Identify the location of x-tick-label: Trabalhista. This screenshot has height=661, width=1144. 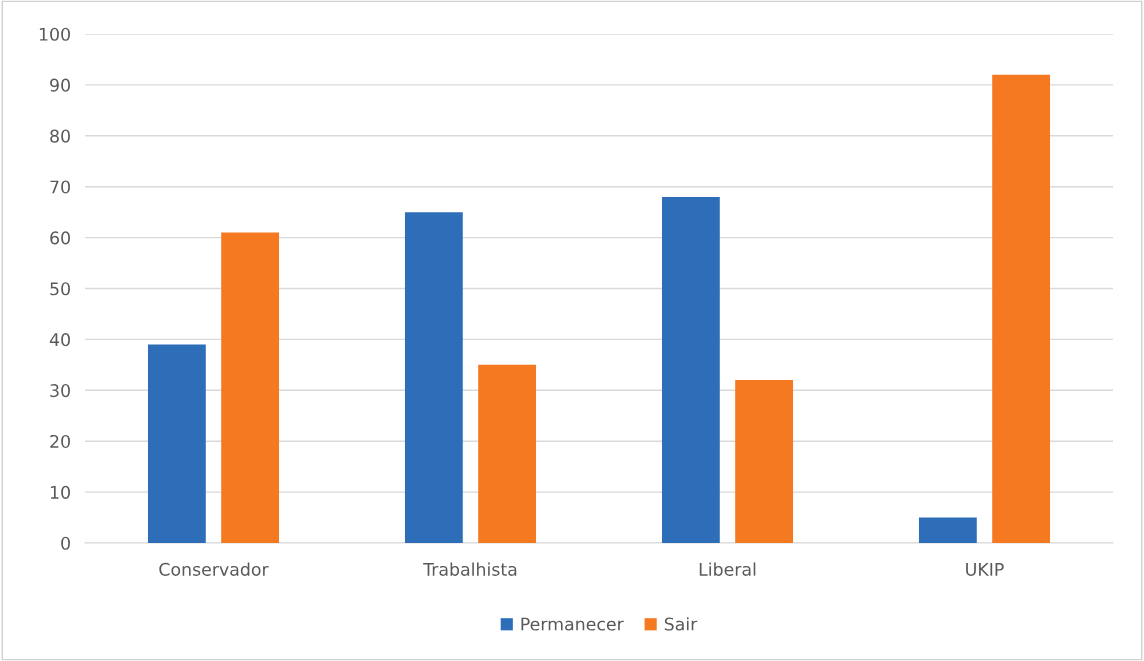
(470, 569).